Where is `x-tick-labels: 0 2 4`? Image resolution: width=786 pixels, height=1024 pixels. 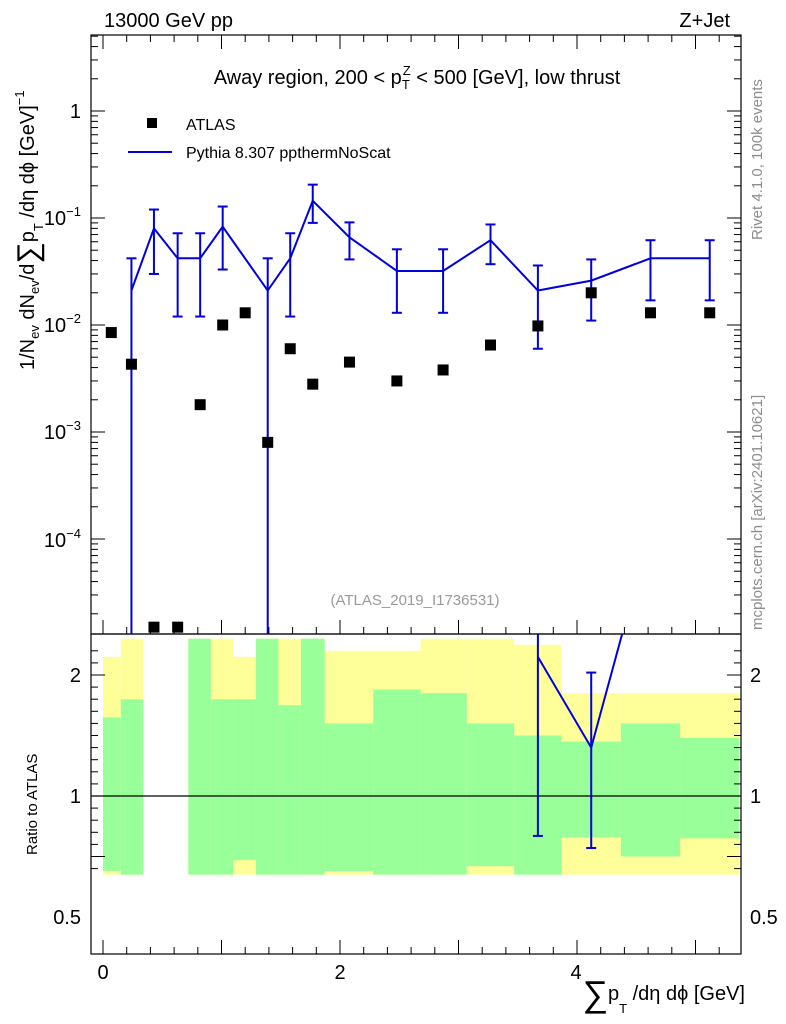
x-tick-labels: 0 2 4 is located at coordinates (339, 973).